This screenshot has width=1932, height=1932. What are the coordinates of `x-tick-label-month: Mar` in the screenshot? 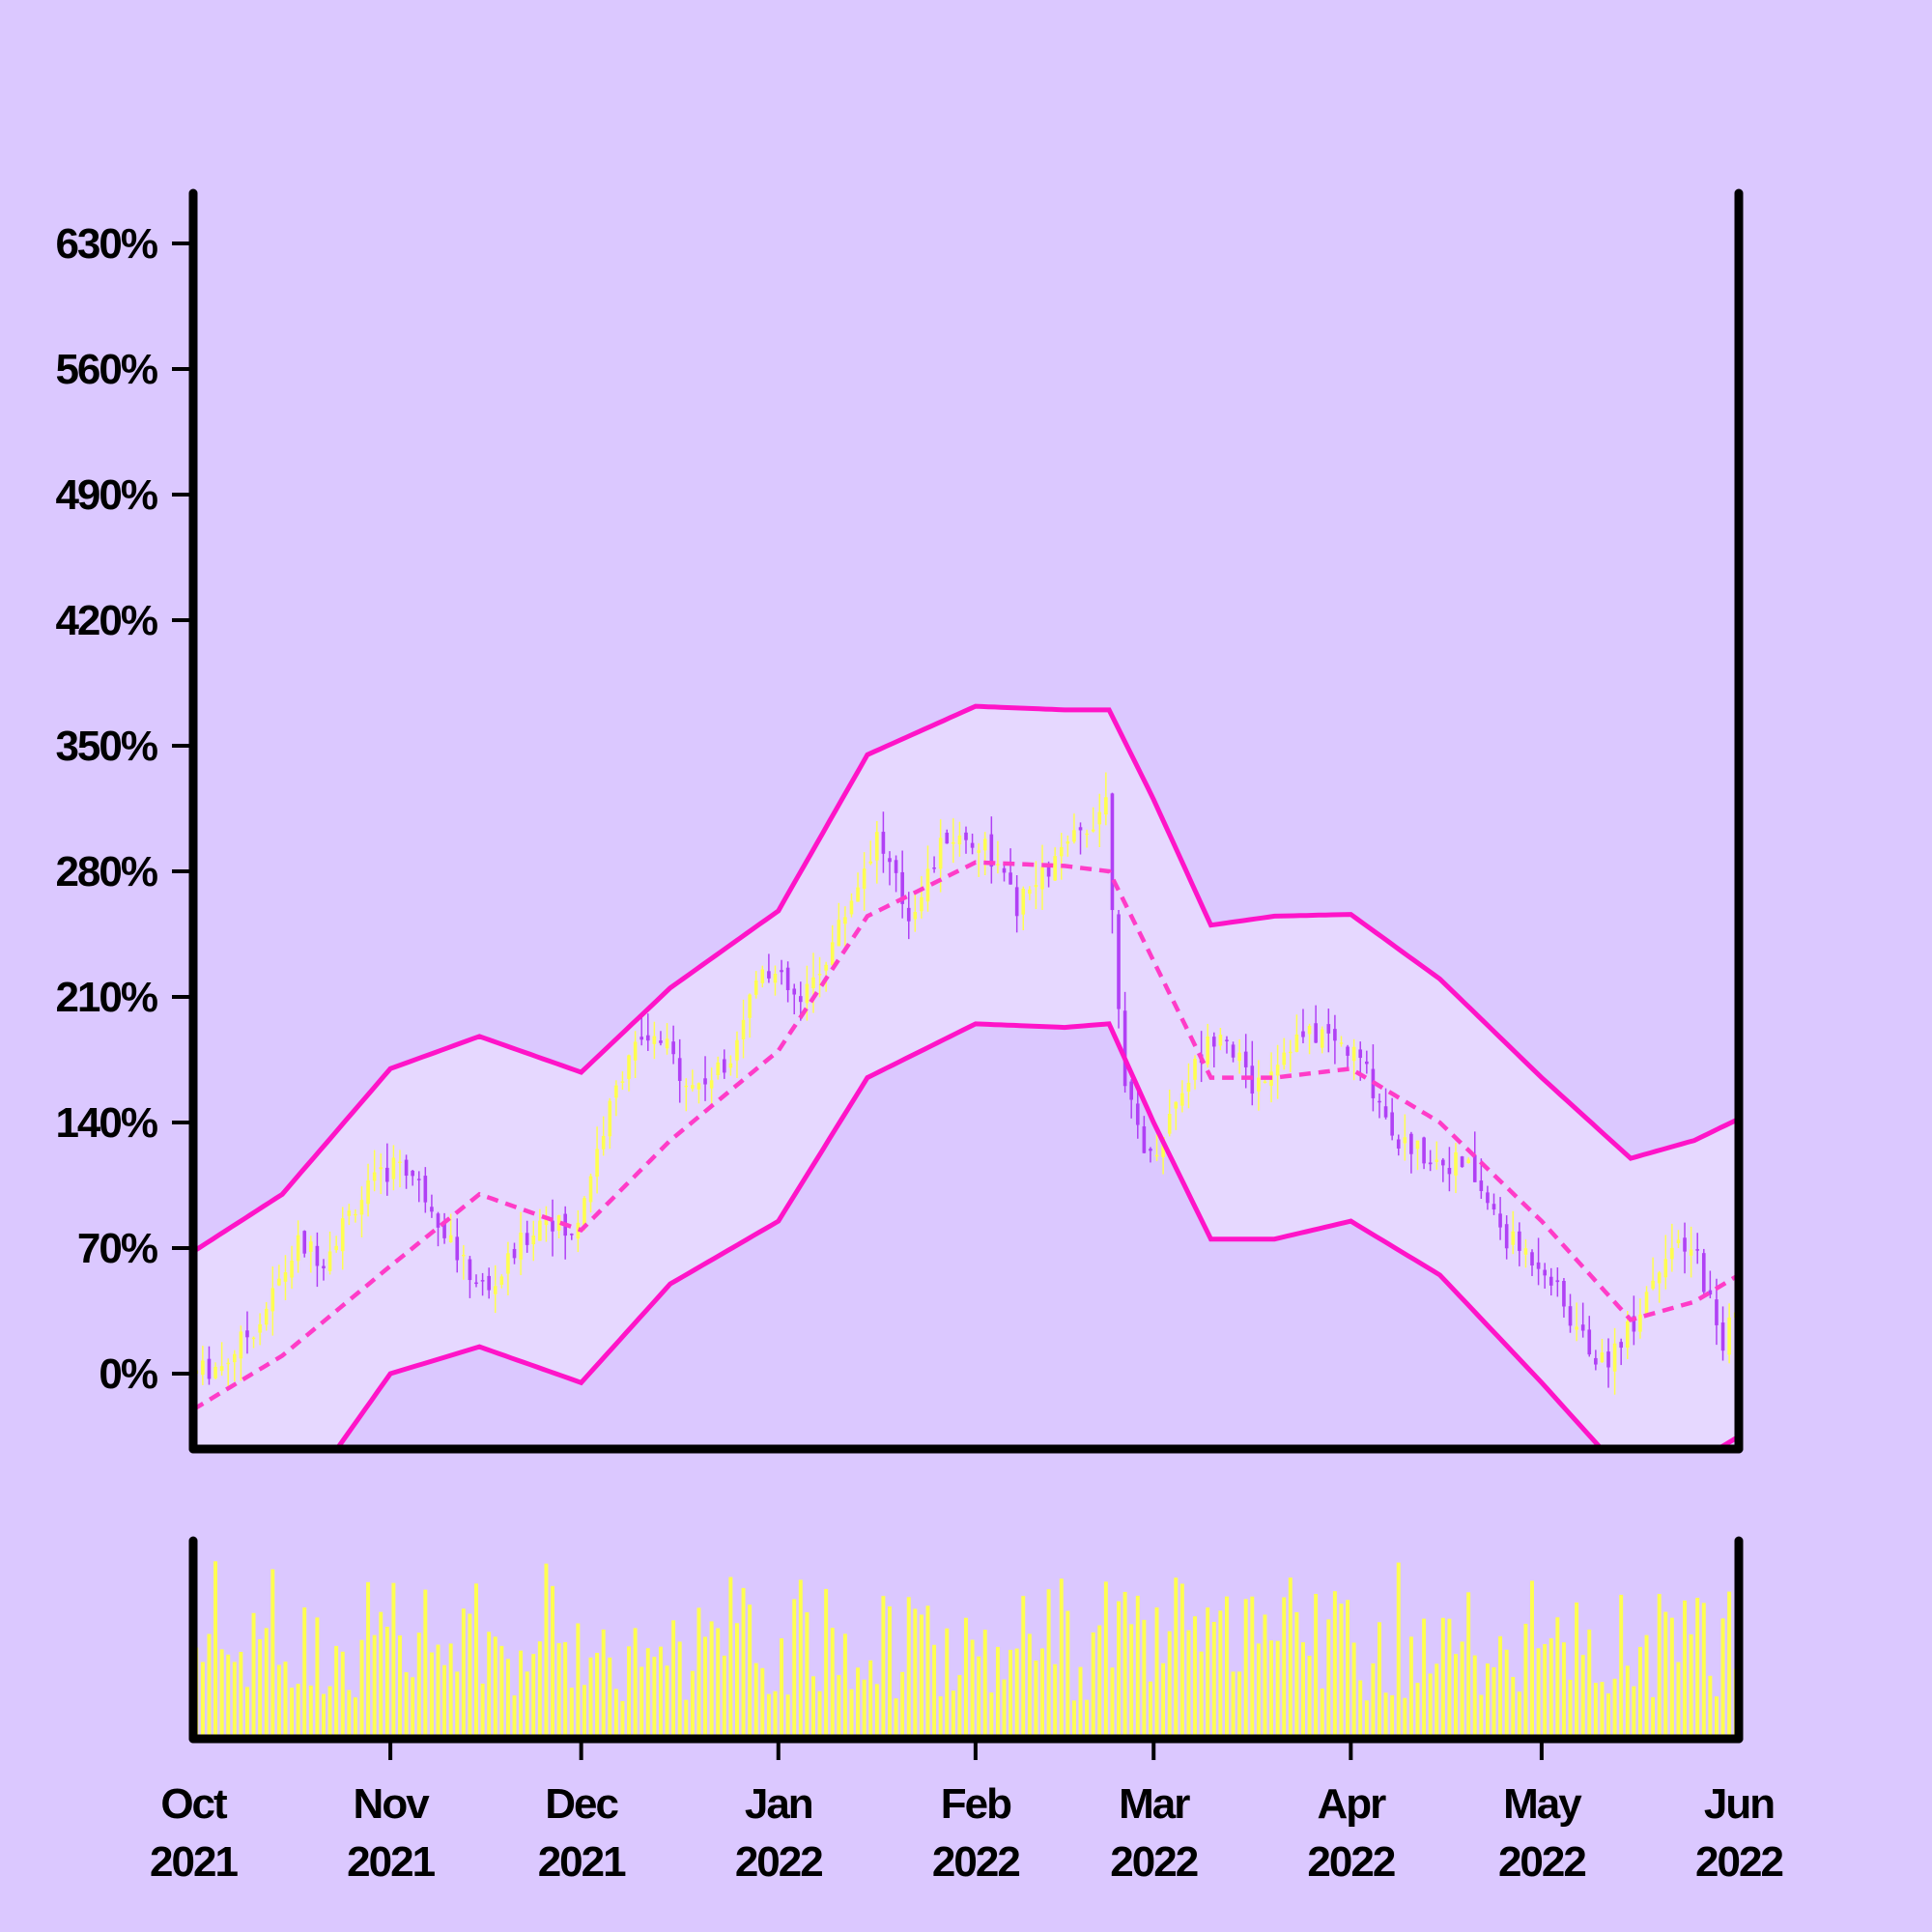 It's located at (1154, 1804).